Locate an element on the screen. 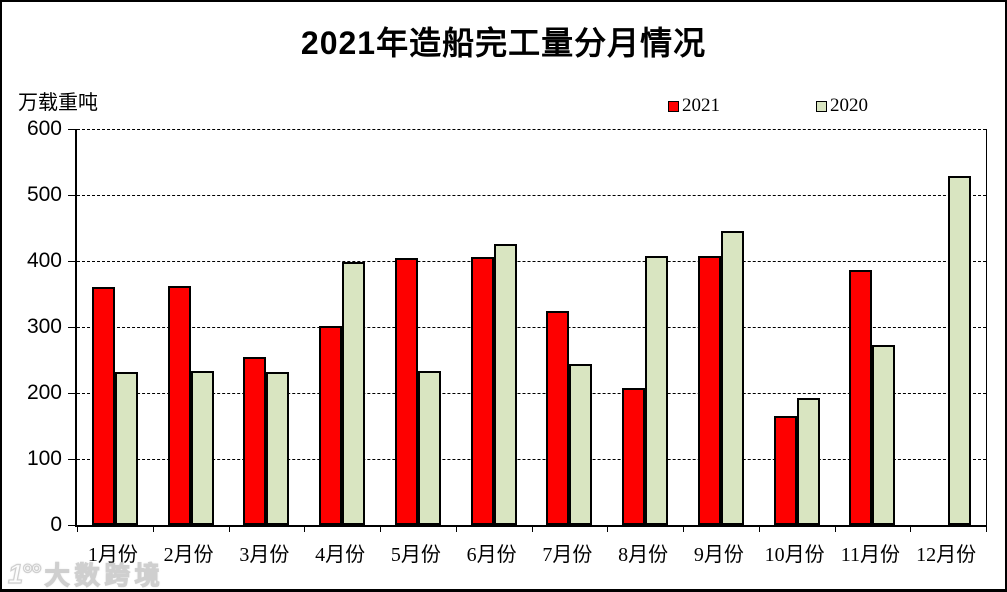 The height and width of the screenshot is (592, 1007). legend-label-2021: 2021 is located at coordinates (701, 105).